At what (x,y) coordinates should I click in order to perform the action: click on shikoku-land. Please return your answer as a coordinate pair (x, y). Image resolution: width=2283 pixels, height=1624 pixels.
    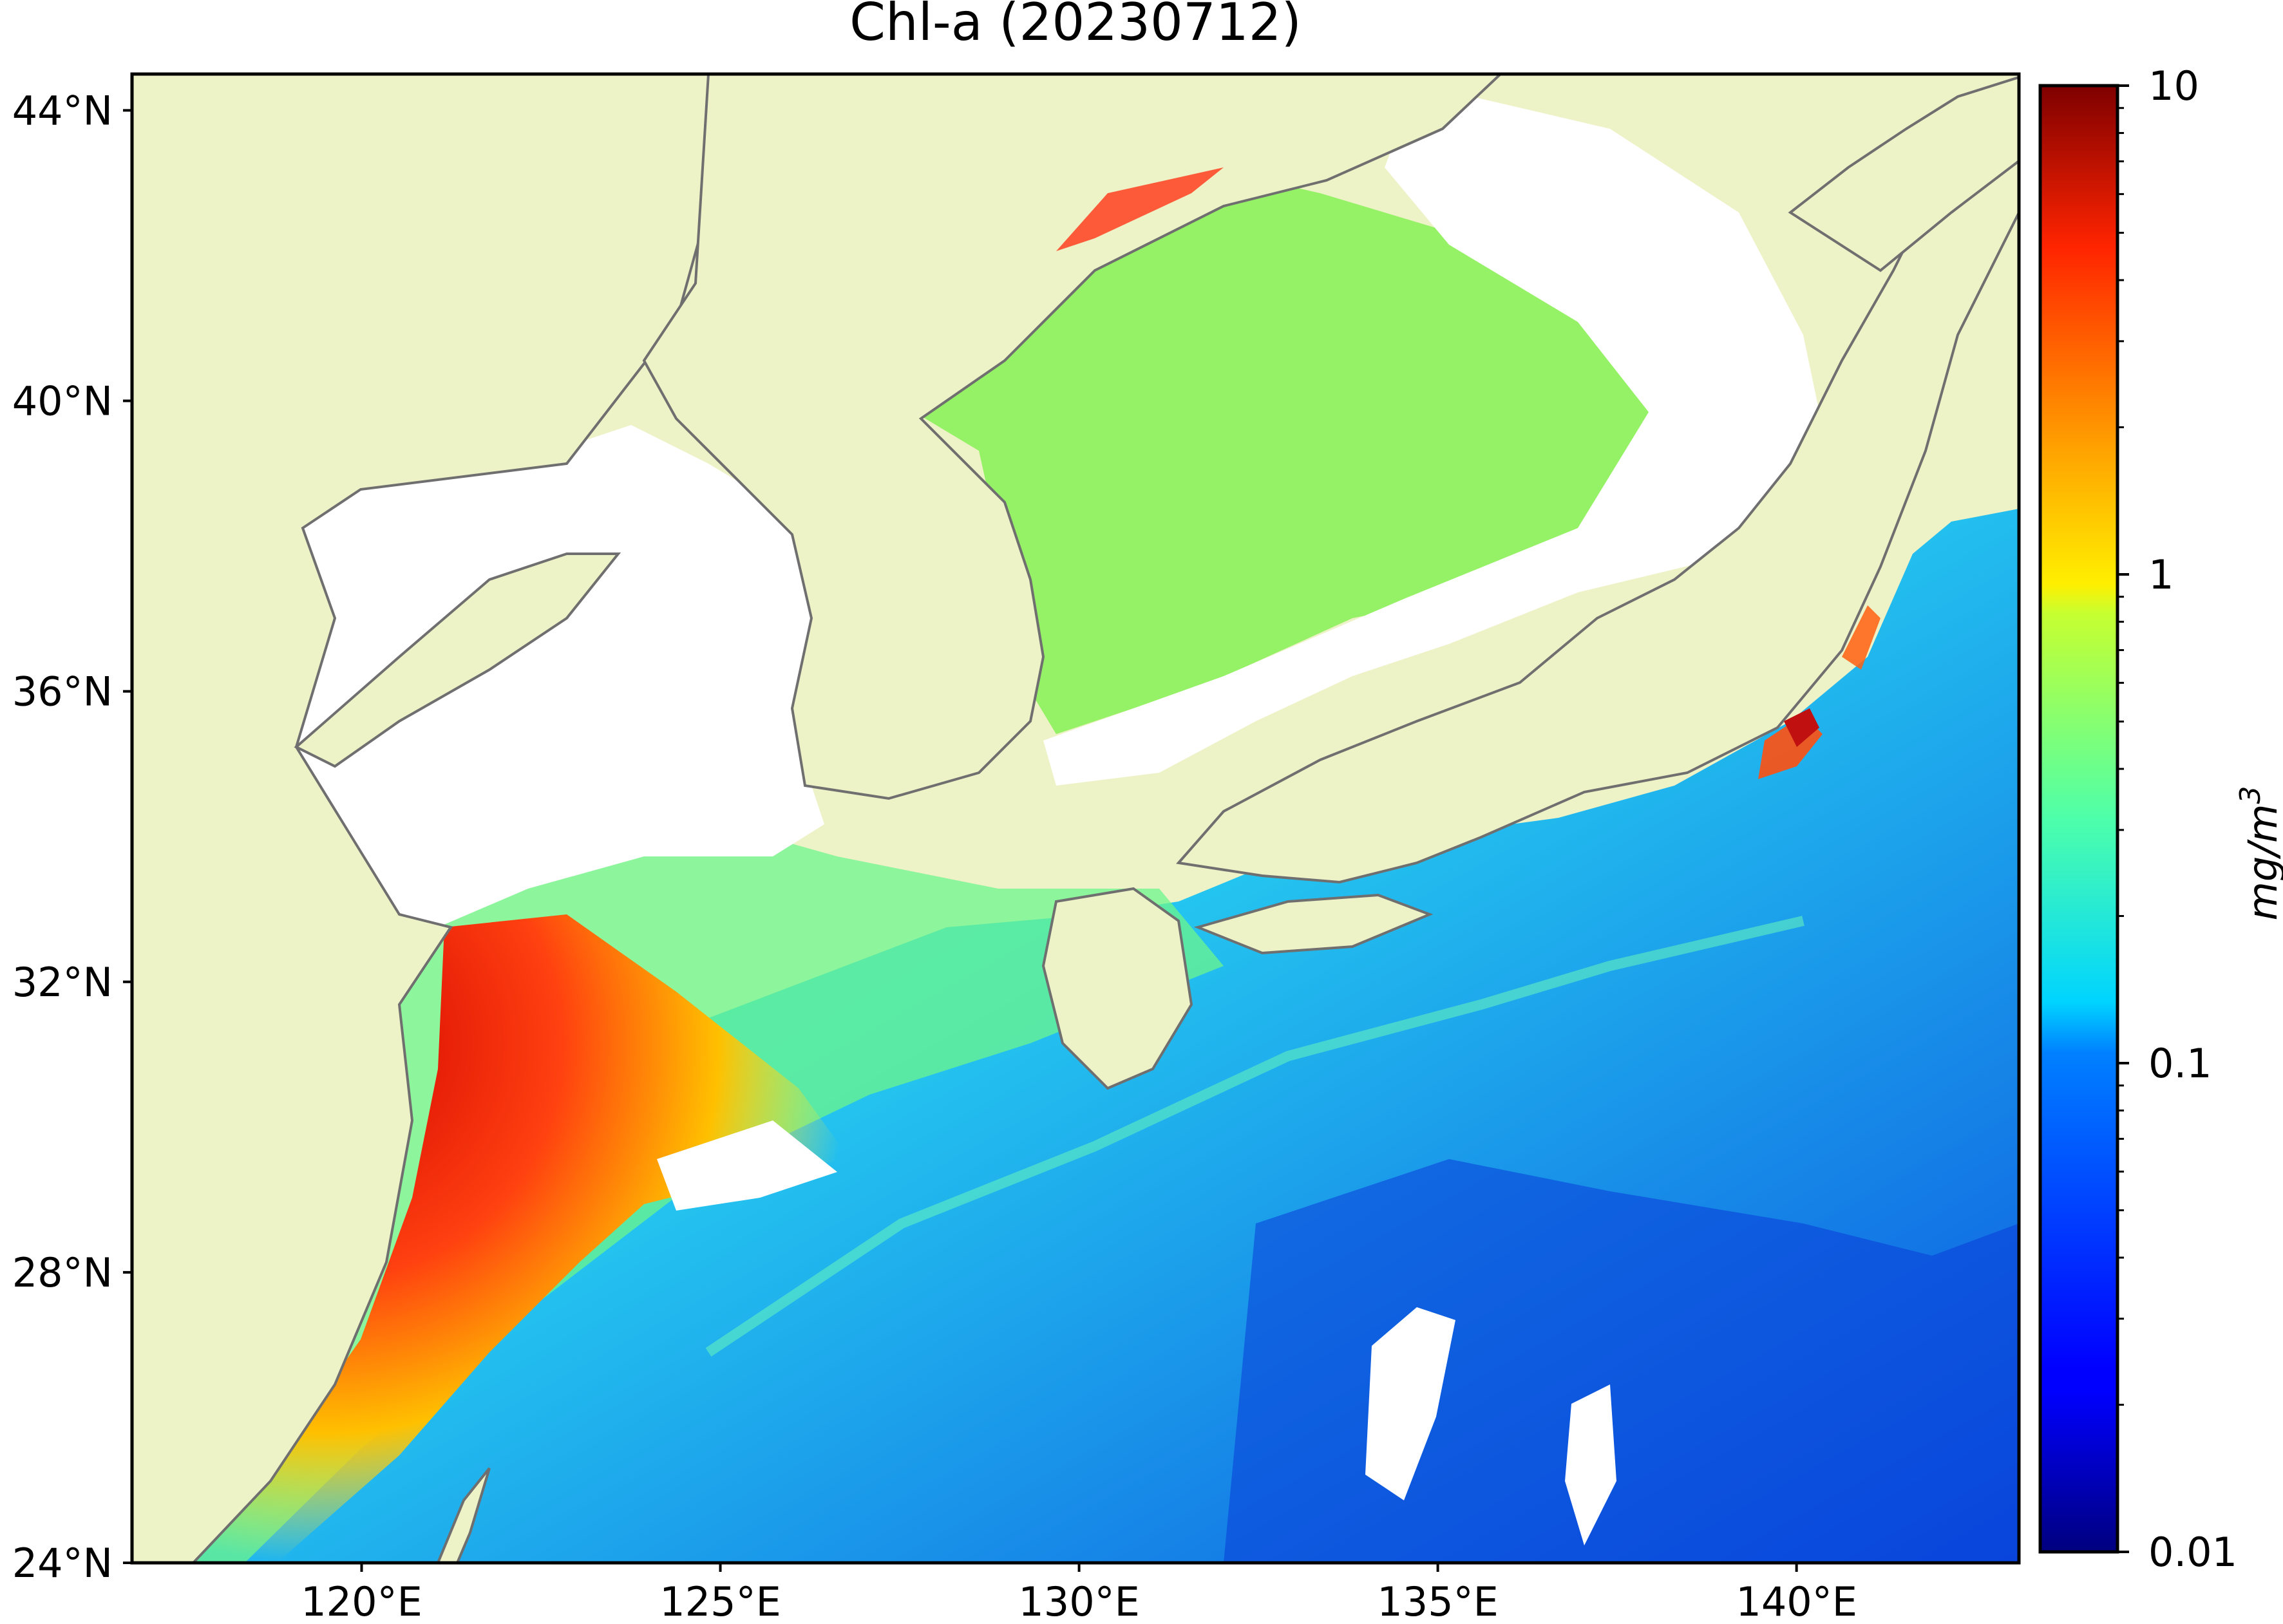
    Looking at the image, I should click on (1313, 924).